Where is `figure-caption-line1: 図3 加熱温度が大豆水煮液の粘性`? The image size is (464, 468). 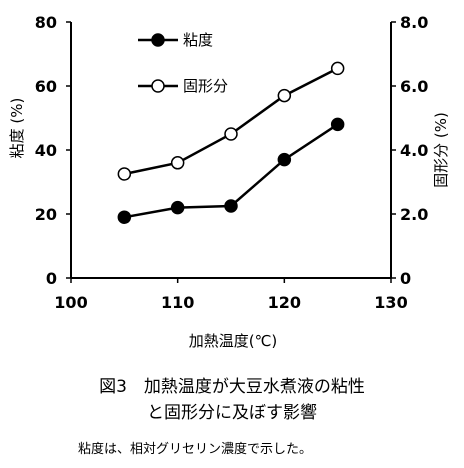 figure-caption-line1: 図3 加熱温度が大豆水煮液の粘性 is located at coordinates (232, 387).